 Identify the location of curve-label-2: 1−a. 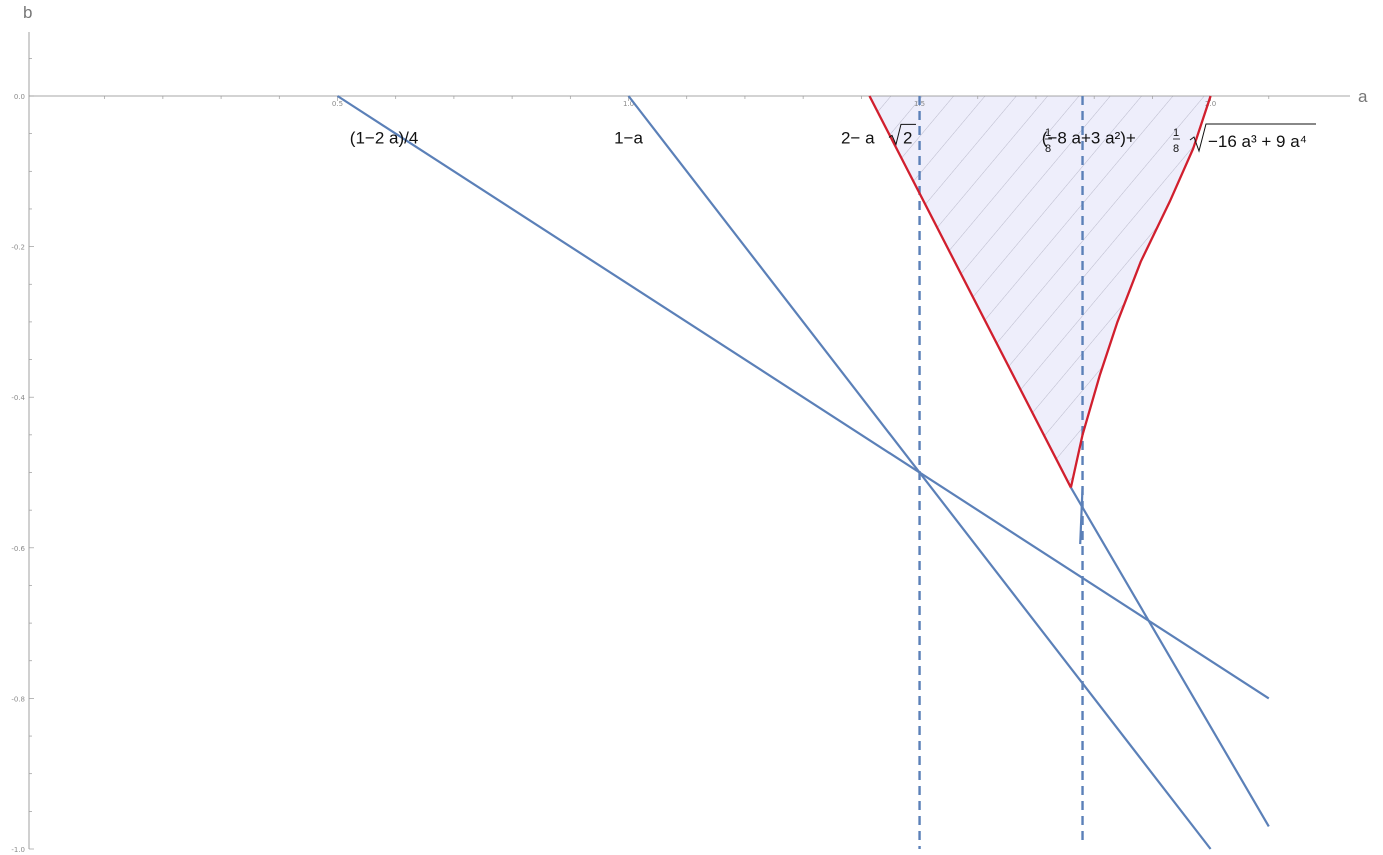
(628, 137).